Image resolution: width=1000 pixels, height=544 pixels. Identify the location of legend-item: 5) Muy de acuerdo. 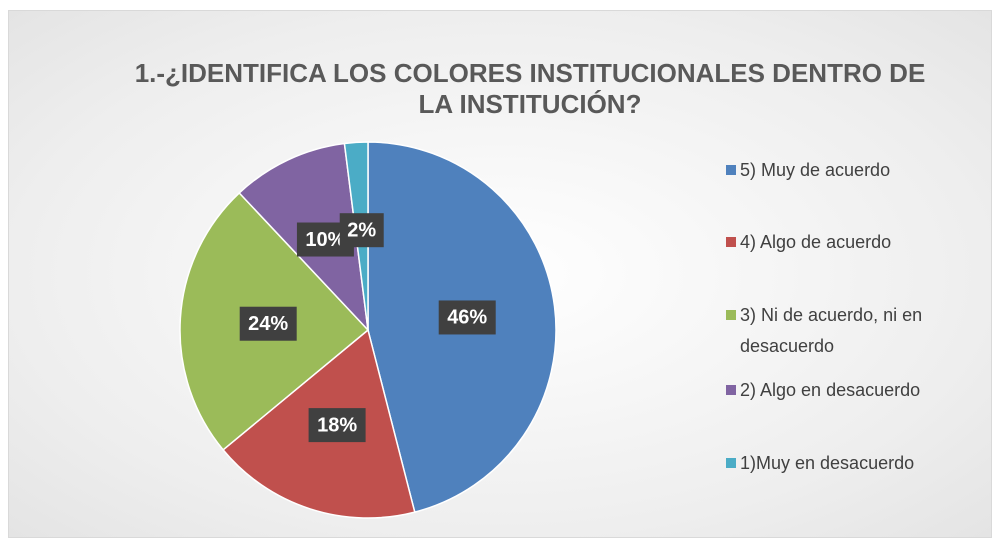
(858, 170).